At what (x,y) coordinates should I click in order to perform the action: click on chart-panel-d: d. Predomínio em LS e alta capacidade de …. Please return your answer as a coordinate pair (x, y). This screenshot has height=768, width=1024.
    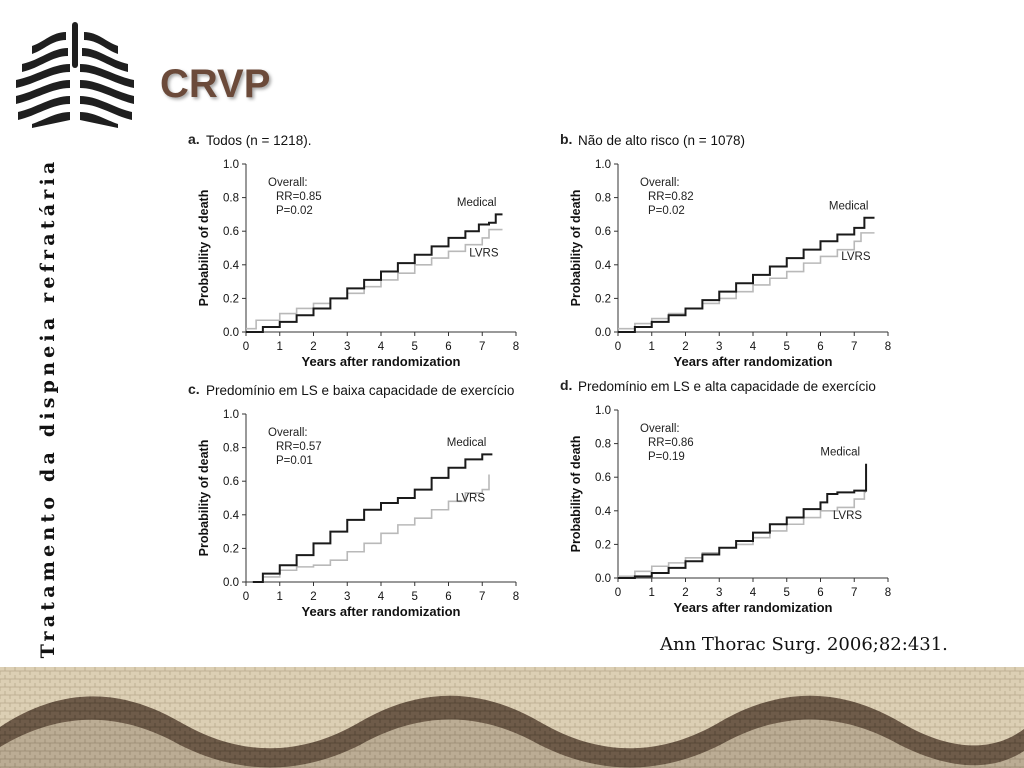
    Looking at the image, I should click on (725, 496).